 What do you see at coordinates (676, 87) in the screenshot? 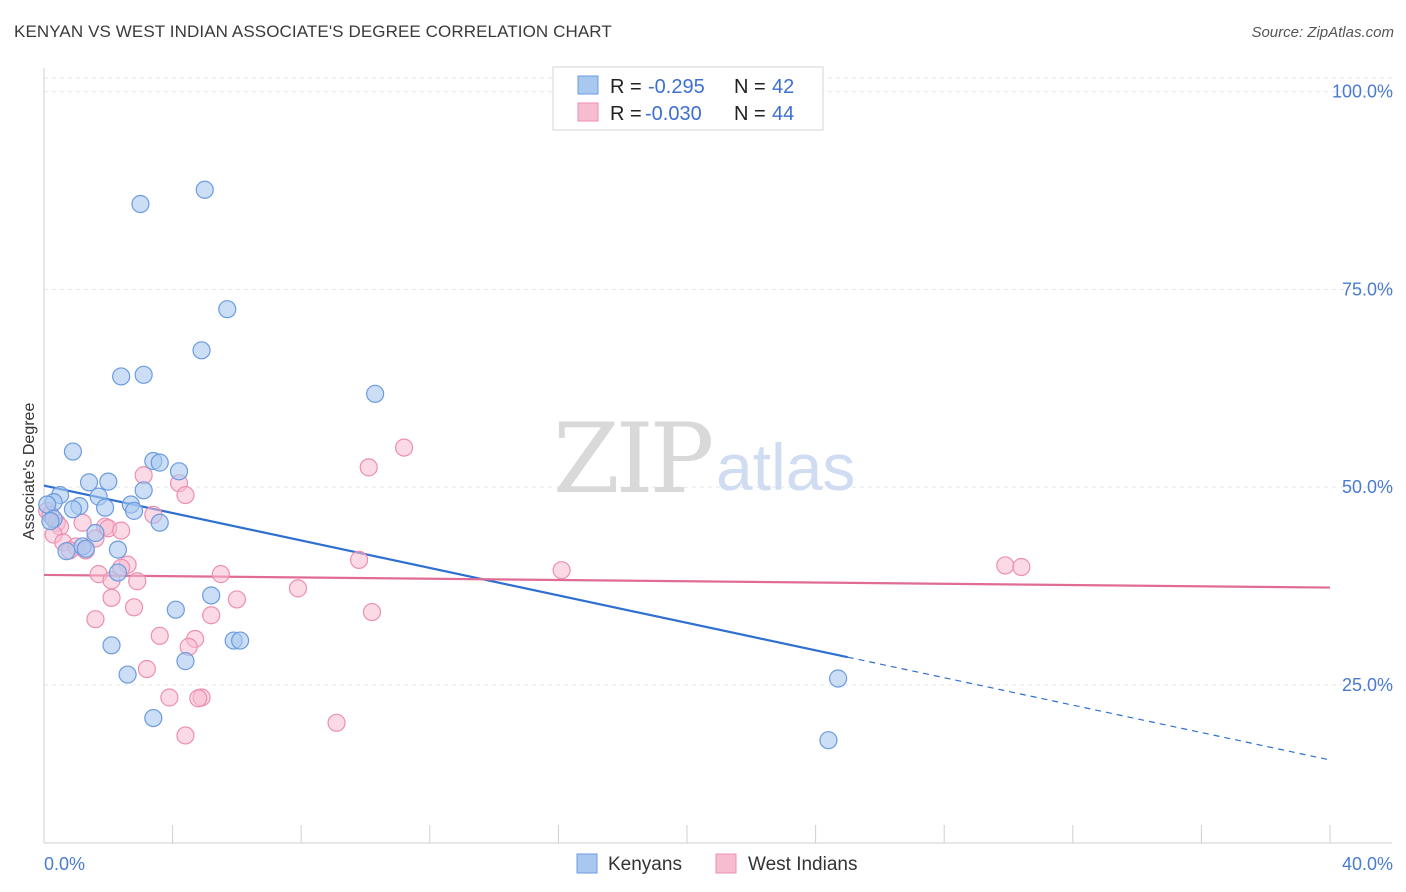
I see `legend-r-value-kenyans: -0.295` at bounding box center [676, 87].